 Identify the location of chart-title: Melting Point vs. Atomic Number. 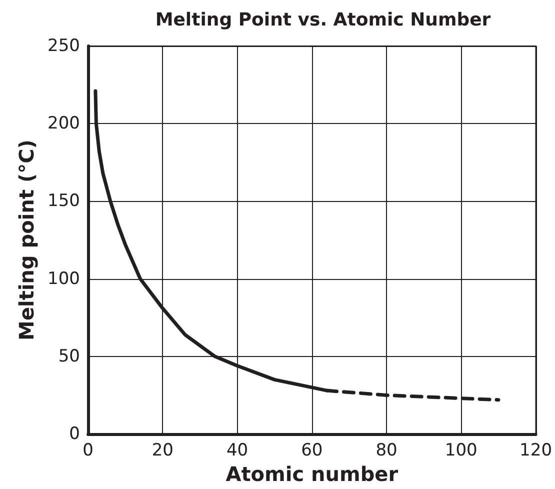
(323, 20).